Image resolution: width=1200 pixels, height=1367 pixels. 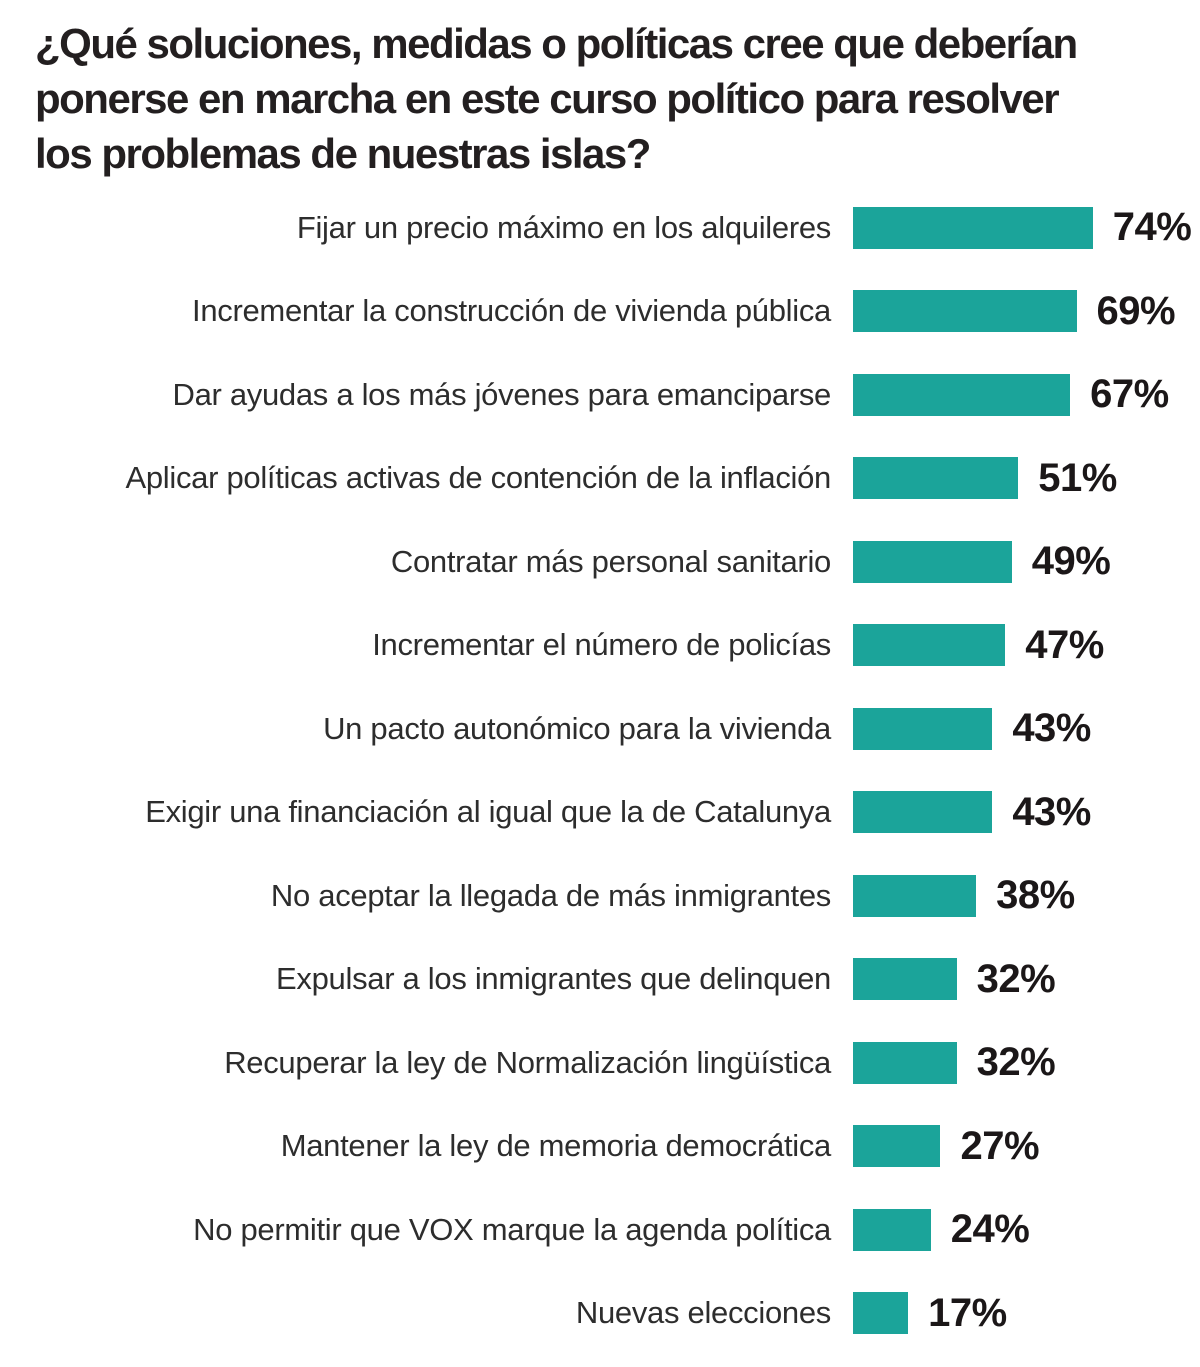 I want to click on bar-row: Nuevas elecciones 17%, so click(x=600, y=1314).